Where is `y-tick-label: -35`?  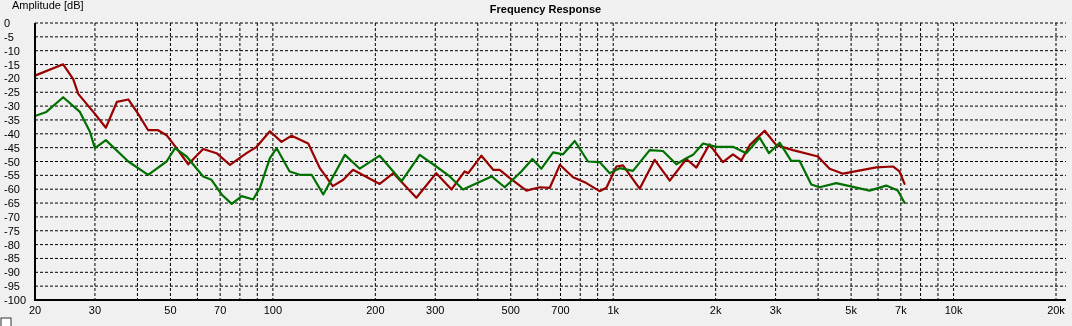
y-tick-label: -35 is located at coordinates (12, 119).